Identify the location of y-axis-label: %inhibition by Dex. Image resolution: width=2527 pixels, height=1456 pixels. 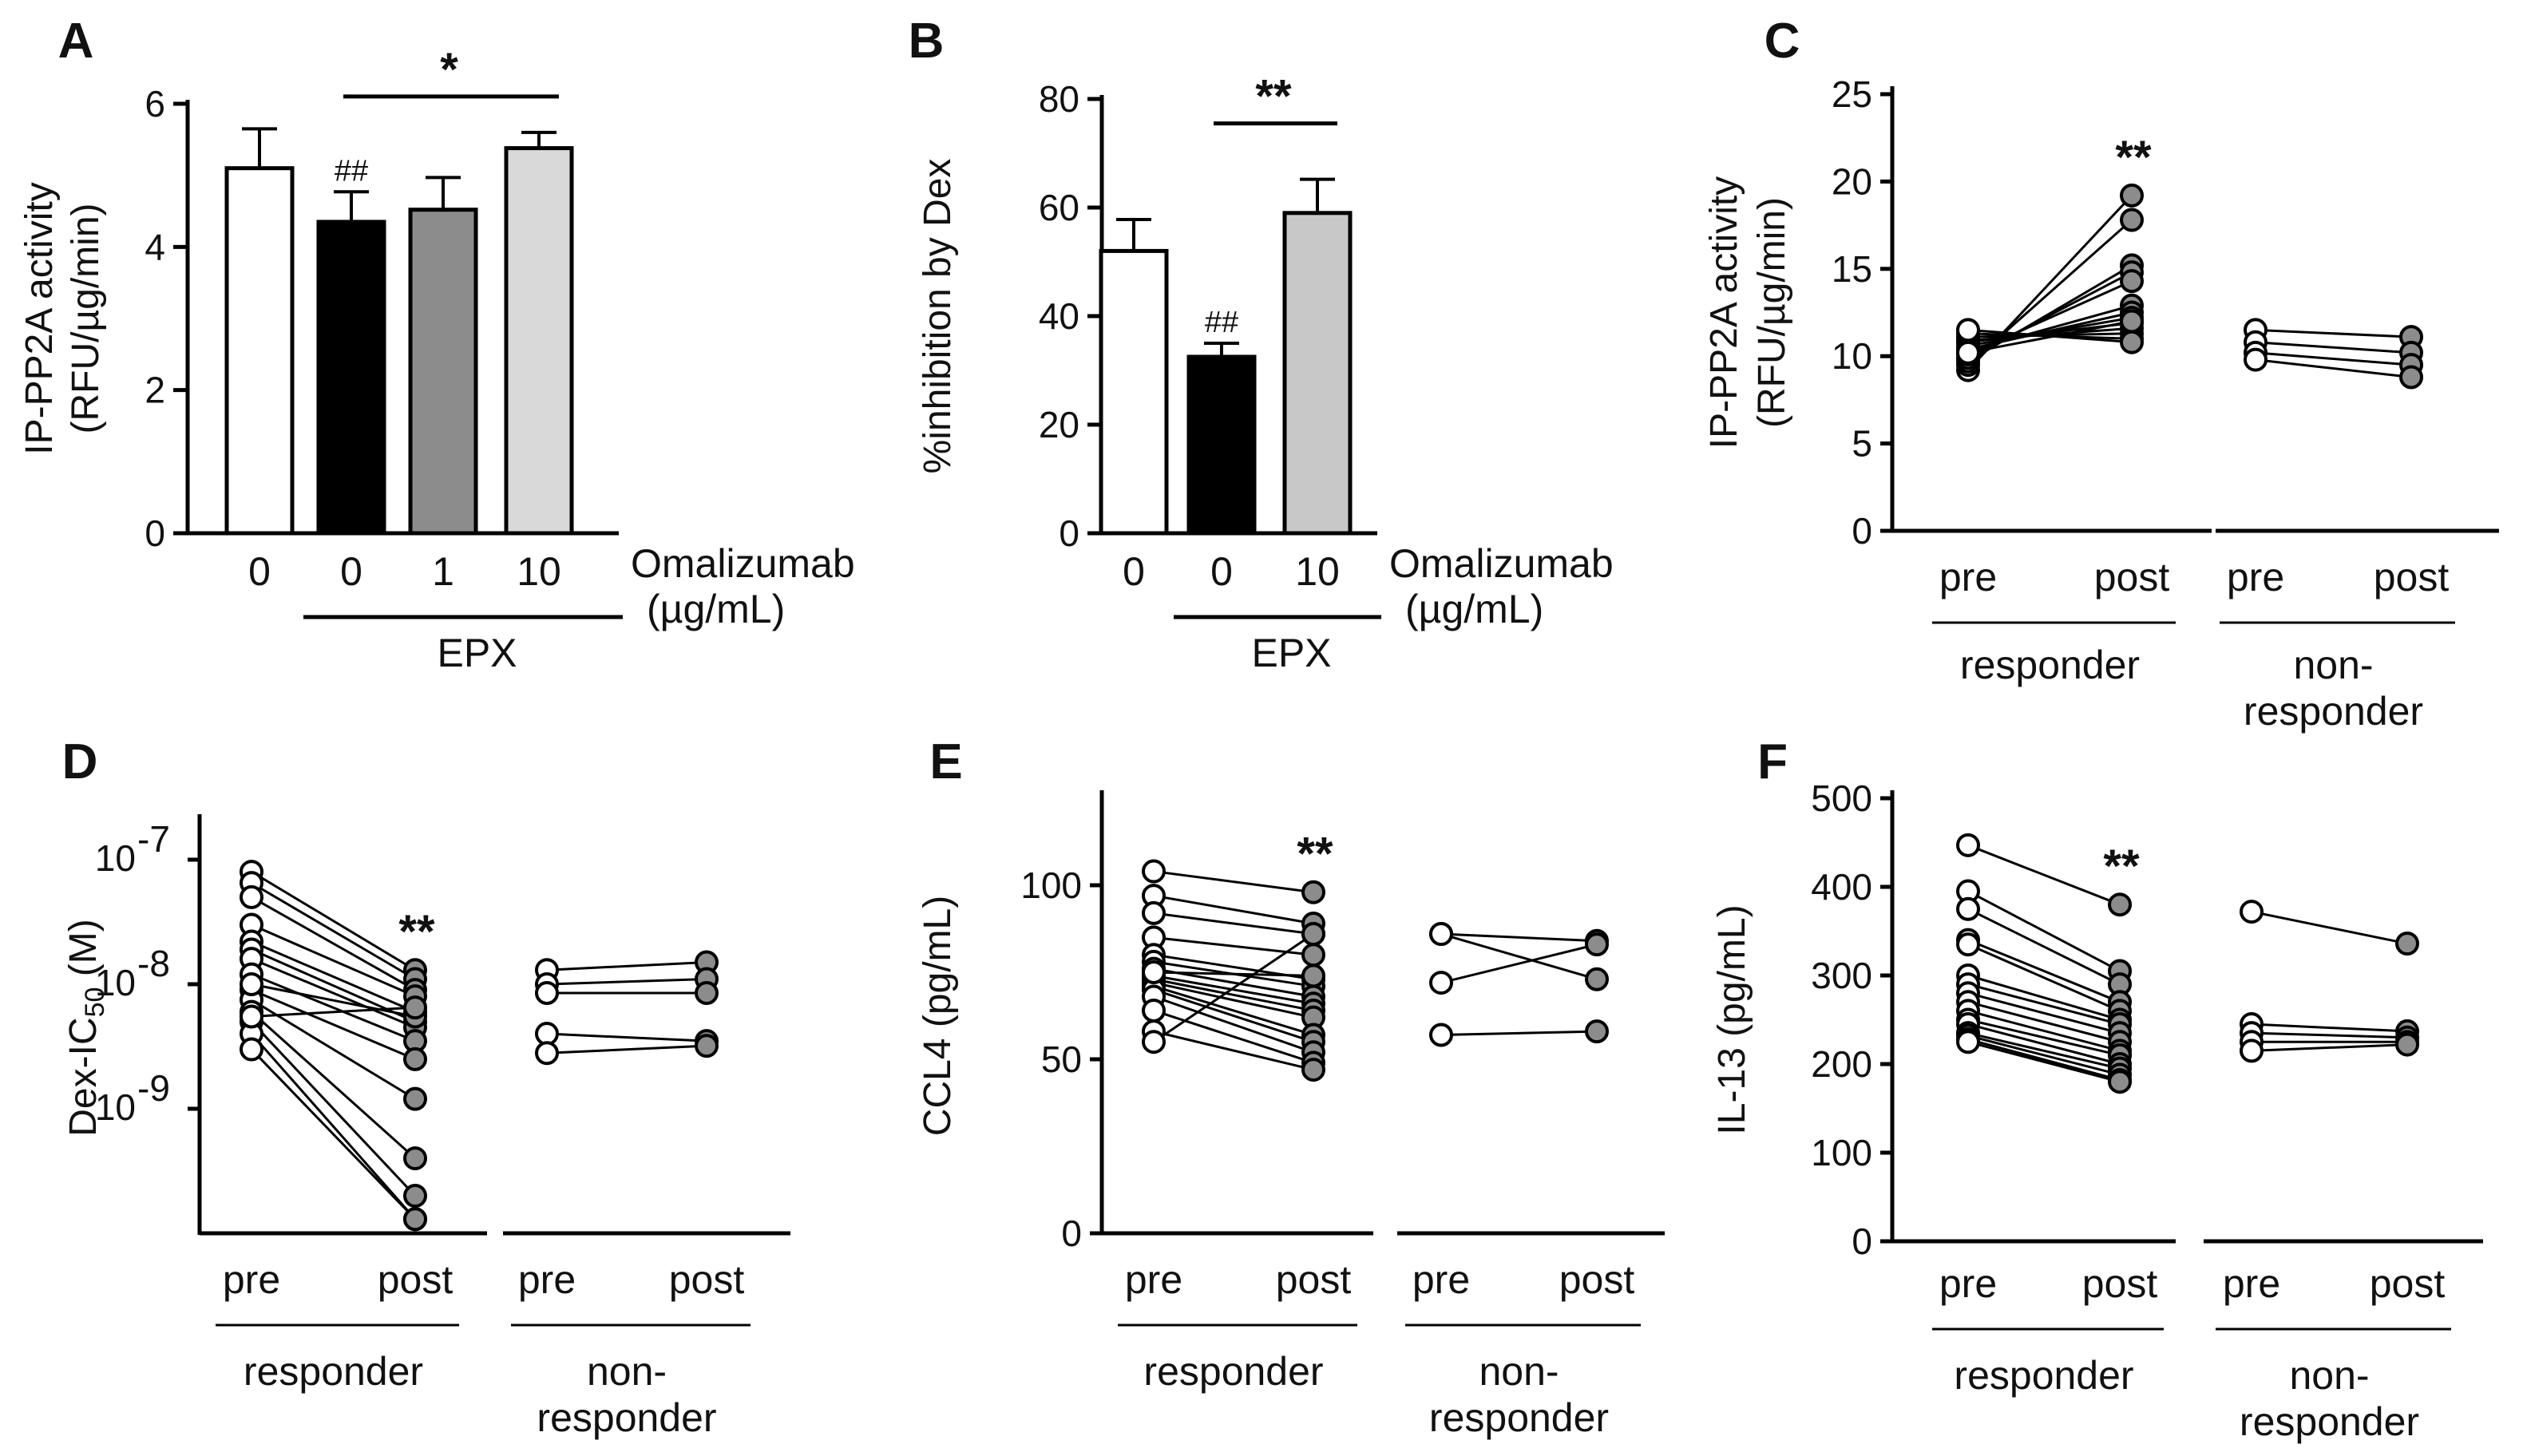
(938, 317).